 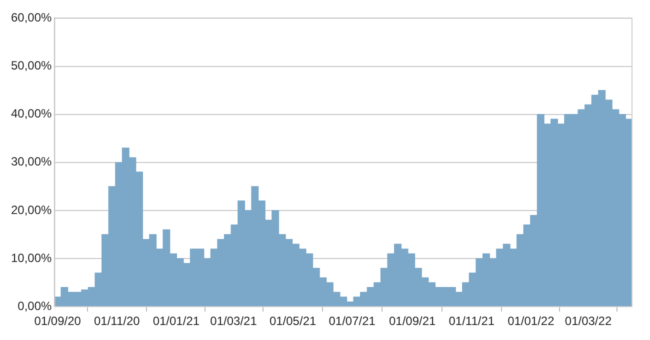 What do you see at coordinates (31, 161) in the screenshot?
I see `y-tick-label: 30,00%` at bounding box center [31, 161].